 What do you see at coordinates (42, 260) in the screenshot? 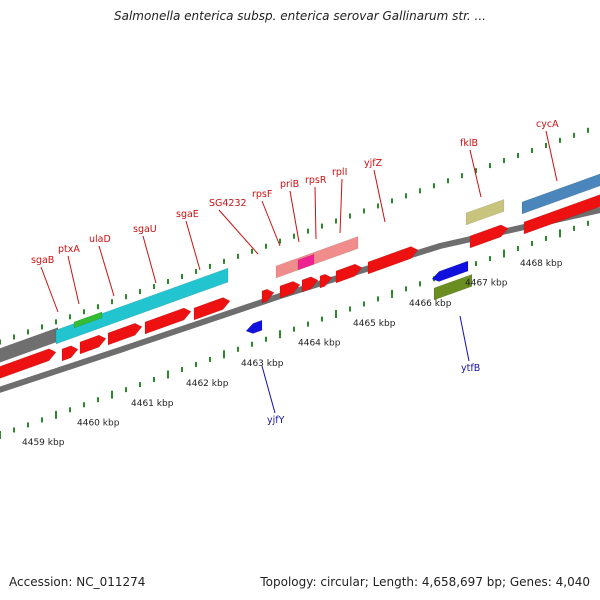
I see `gene-label-sgaB: sgaB` at bounding box center [42, 260].